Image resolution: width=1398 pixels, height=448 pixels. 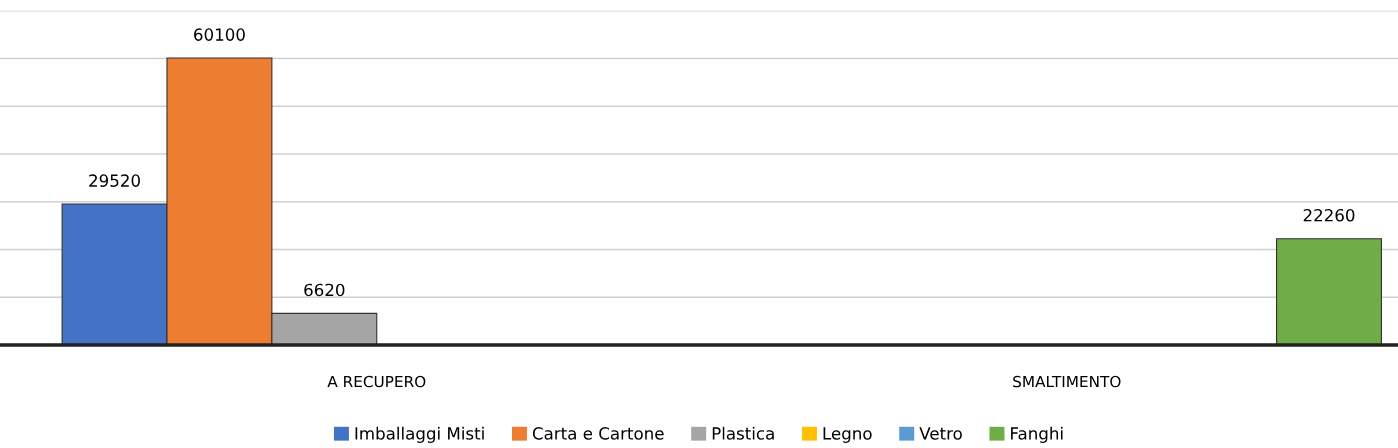 What do you see at coordinates (419, 434) in the screenshot?
I see `legend-label: Imballaggi Misti` at bounding box center [419, 434].